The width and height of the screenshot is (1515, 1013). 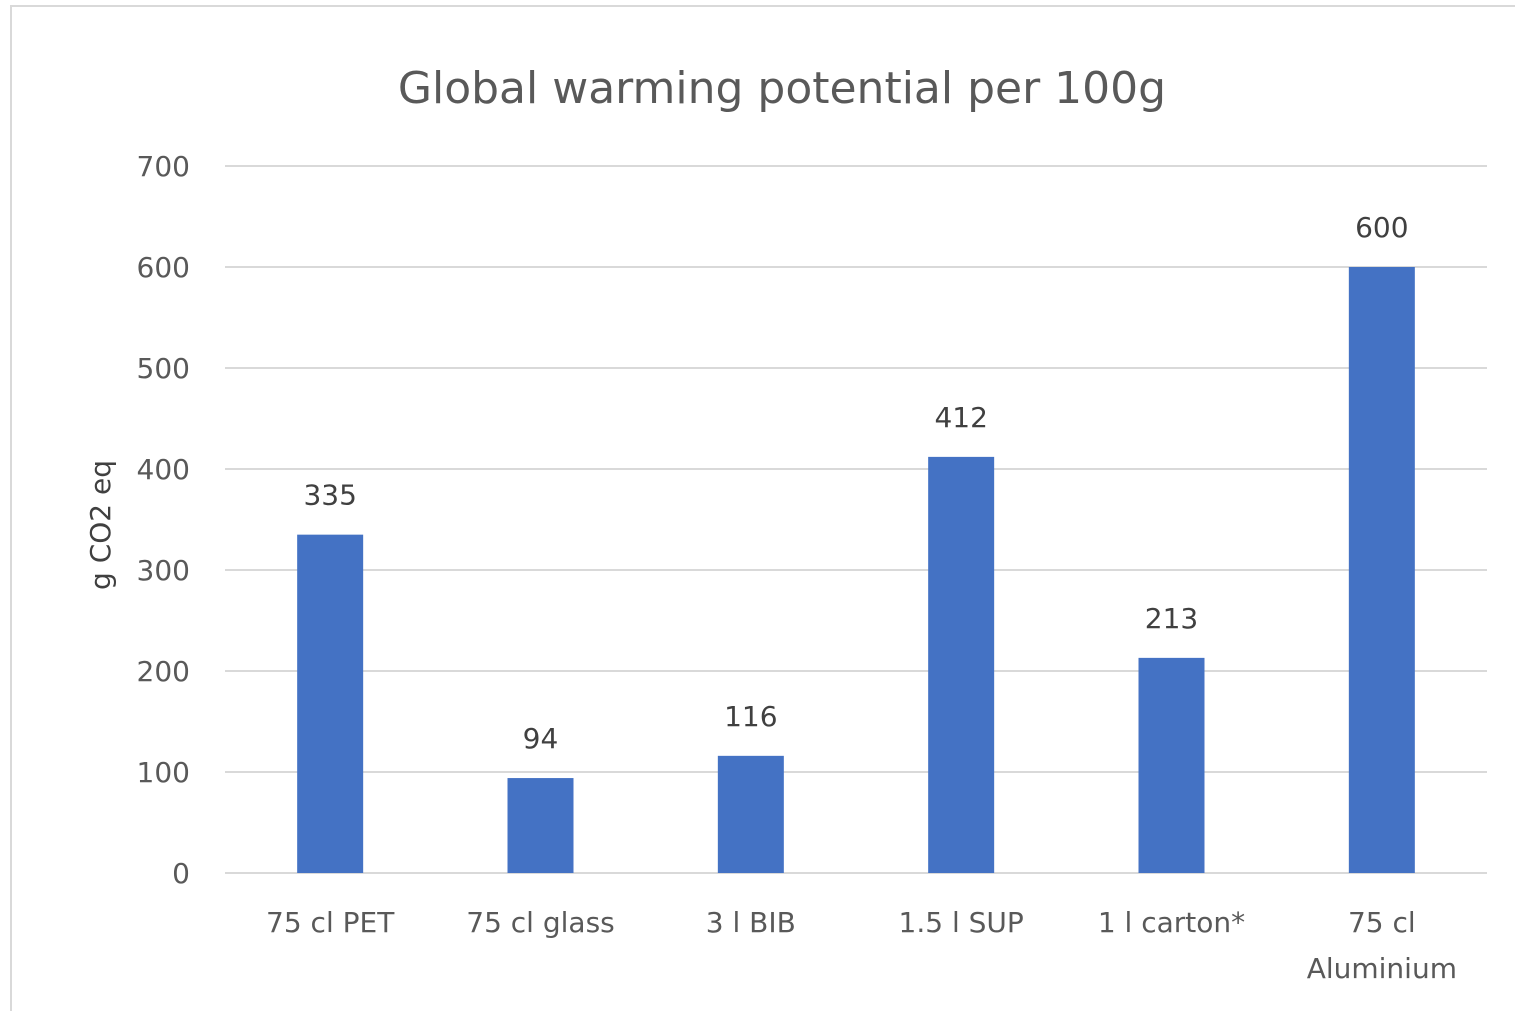 What do you see at coordinates (1382, 968) in the screenshot?
I see `x-tick-label: Aluminium` at bounding box center [1382, 968].